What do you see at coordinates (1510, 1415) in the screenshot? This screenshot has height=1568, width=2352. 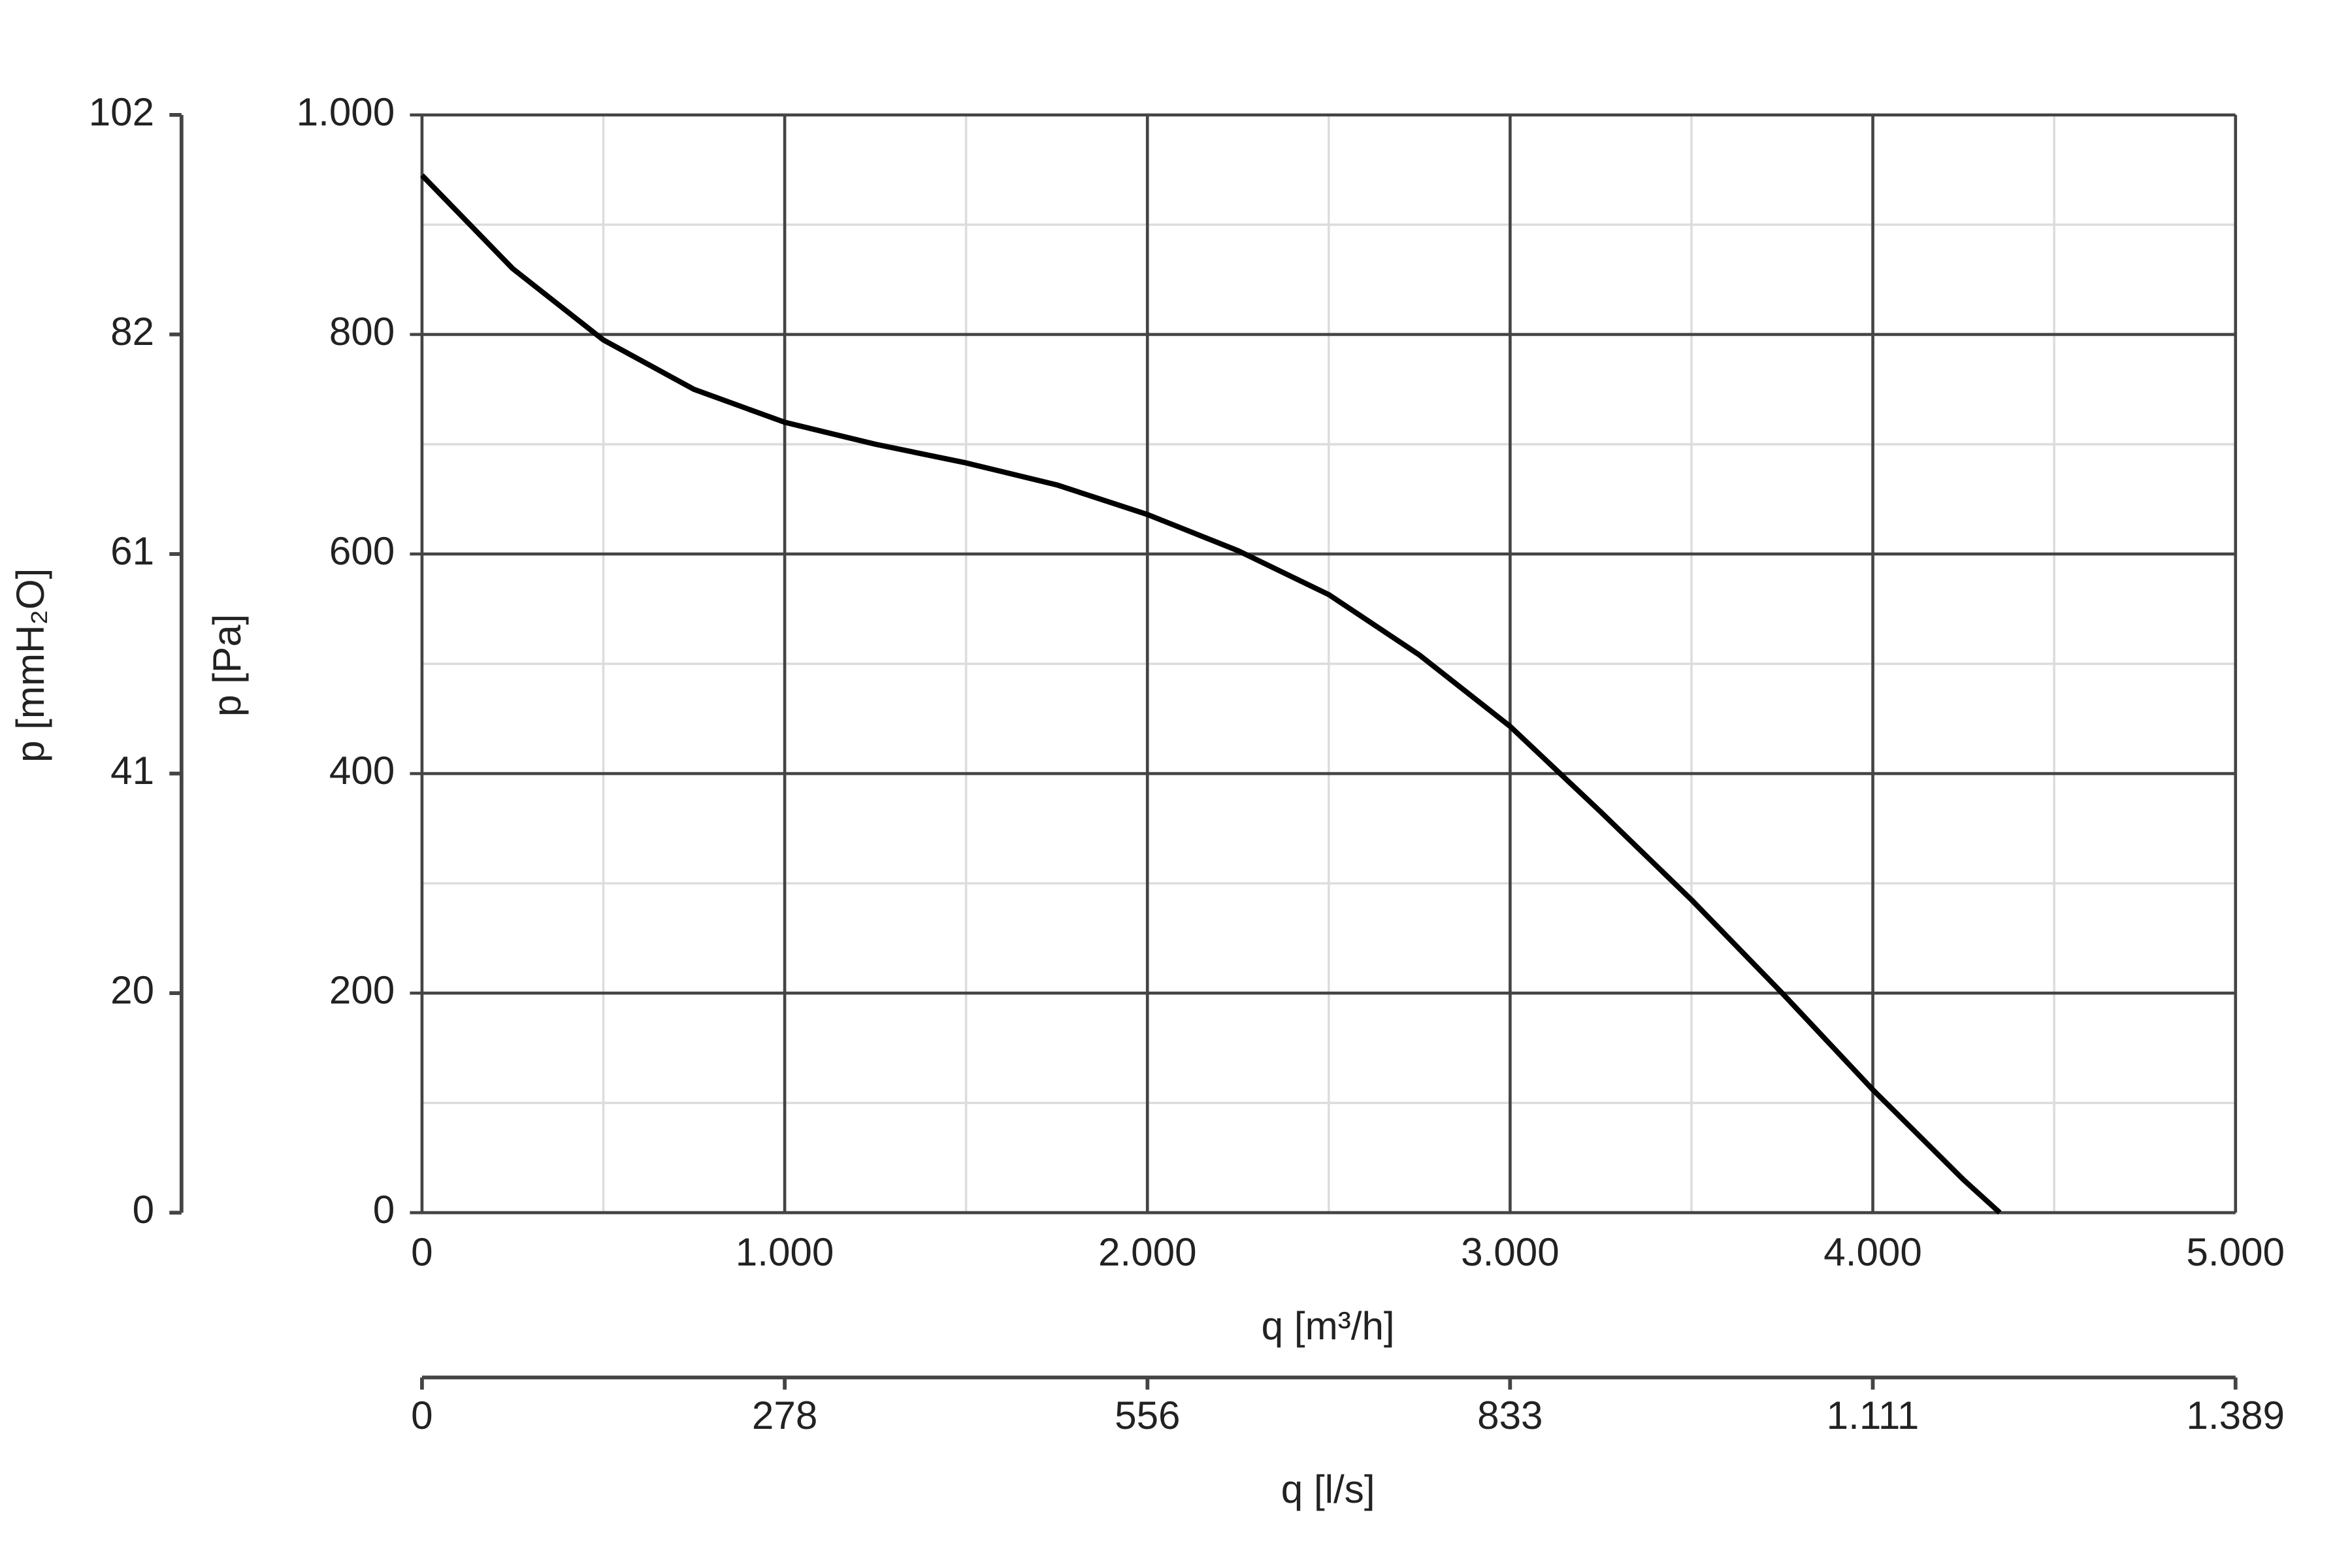 I see `x2-tick-label: 833` at bounding box center [1510, 1415].